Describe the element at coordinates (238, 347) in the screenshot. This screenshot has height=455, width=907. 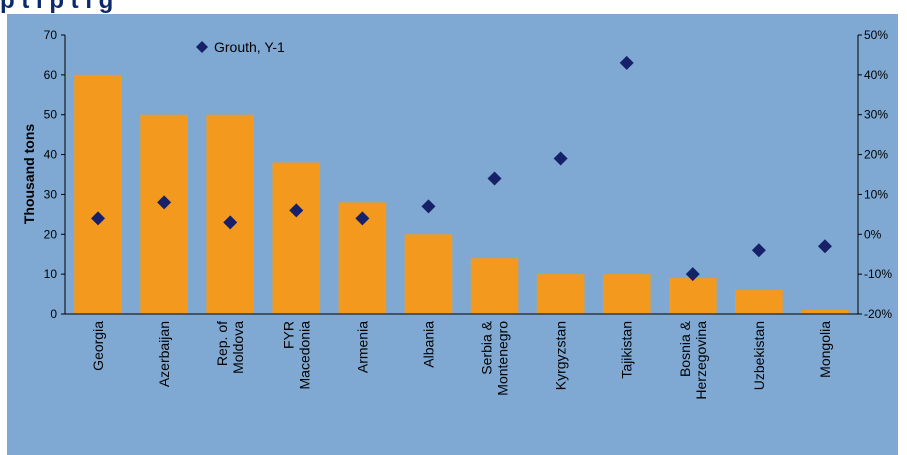
I see `category-label-line: Moldova` at that location.